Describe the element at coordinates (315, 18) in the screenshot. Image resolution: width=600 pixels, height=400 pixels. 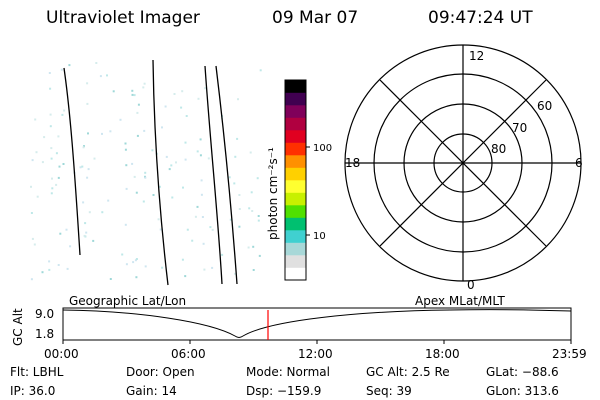
I see `date-label: 09 Mar 07` at that location.